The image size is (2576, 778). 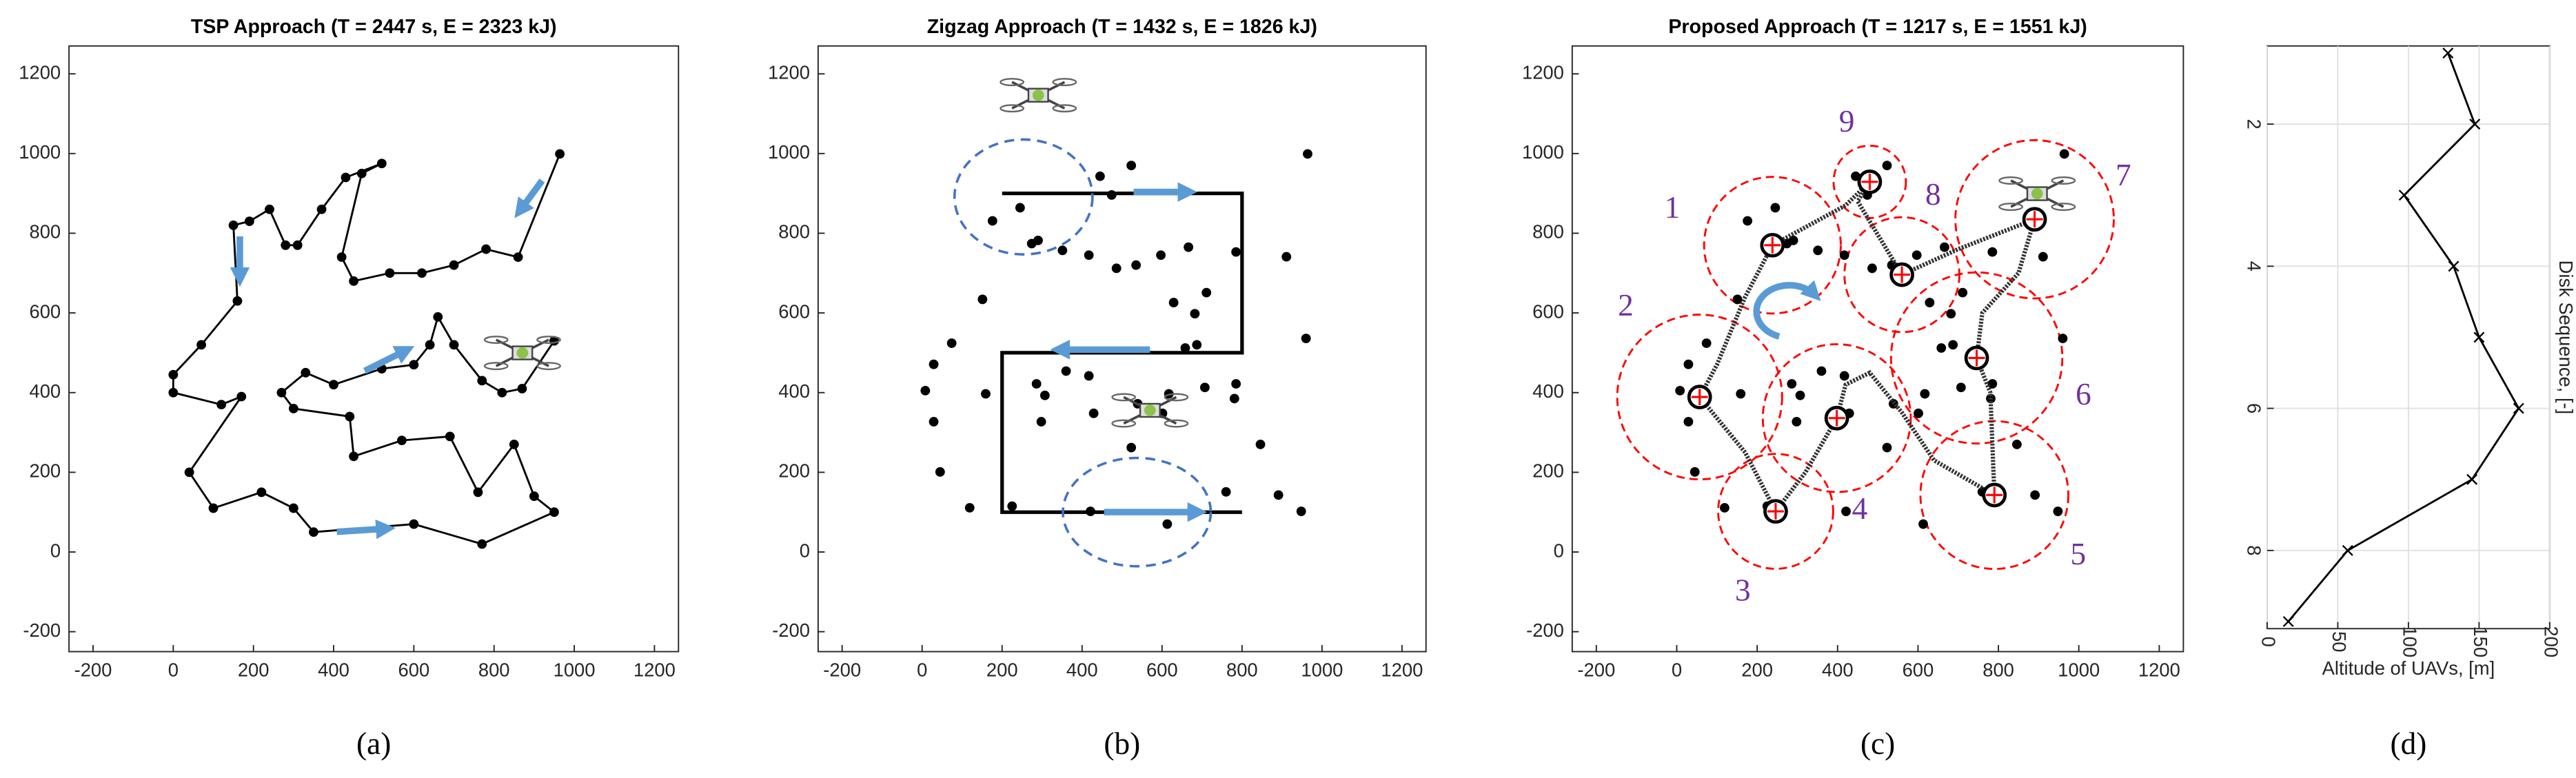 I want to click on x-tick-label: 200, so click(x=2551, y=641).